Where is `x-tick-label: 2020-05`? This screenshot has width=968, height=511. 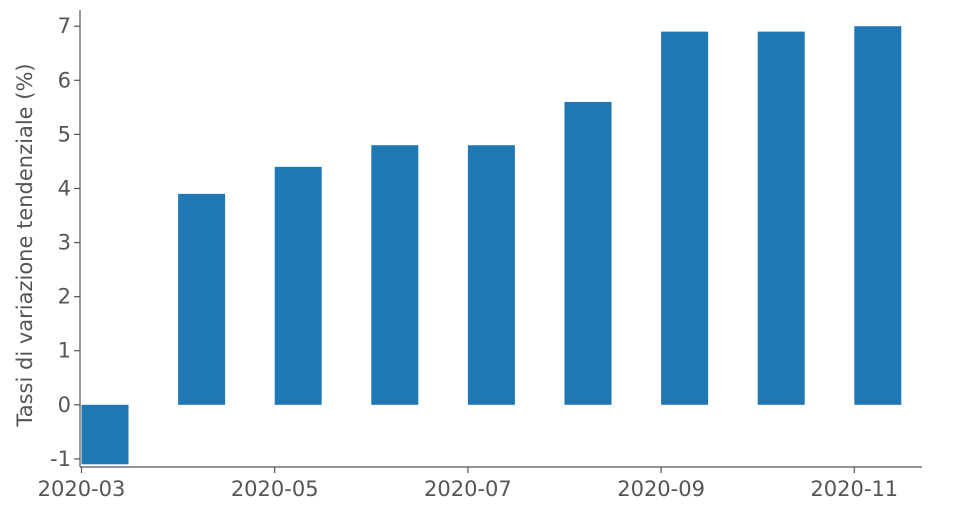
x-tick-label: 2020-05 is located at coordinates (275, 489).